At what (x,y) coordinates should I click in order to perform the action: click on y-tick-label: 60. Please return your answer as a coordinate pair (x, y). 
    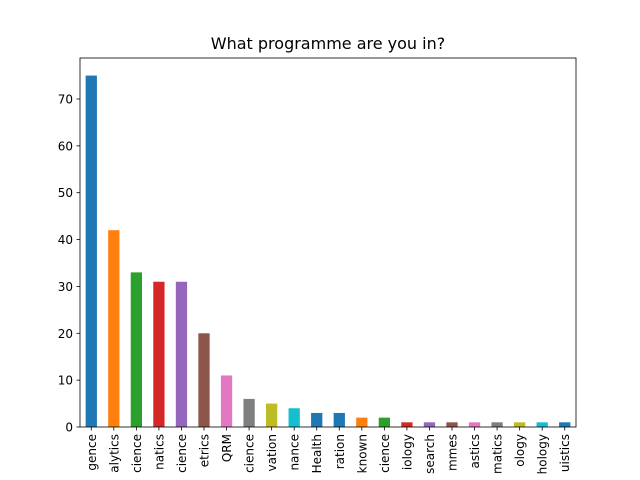
    Looking at the image, I should click on (65, 146).